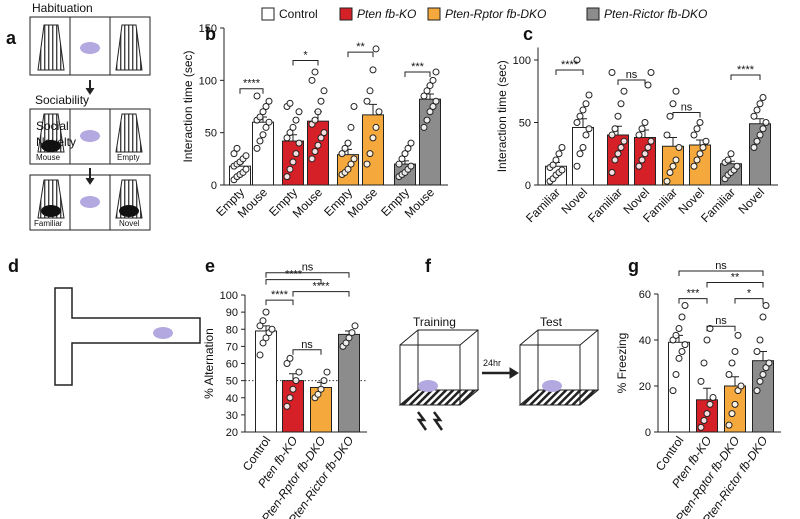 The image size is (800, 519). I want to click on x-tick-label: Familiar, so click(605, 205).